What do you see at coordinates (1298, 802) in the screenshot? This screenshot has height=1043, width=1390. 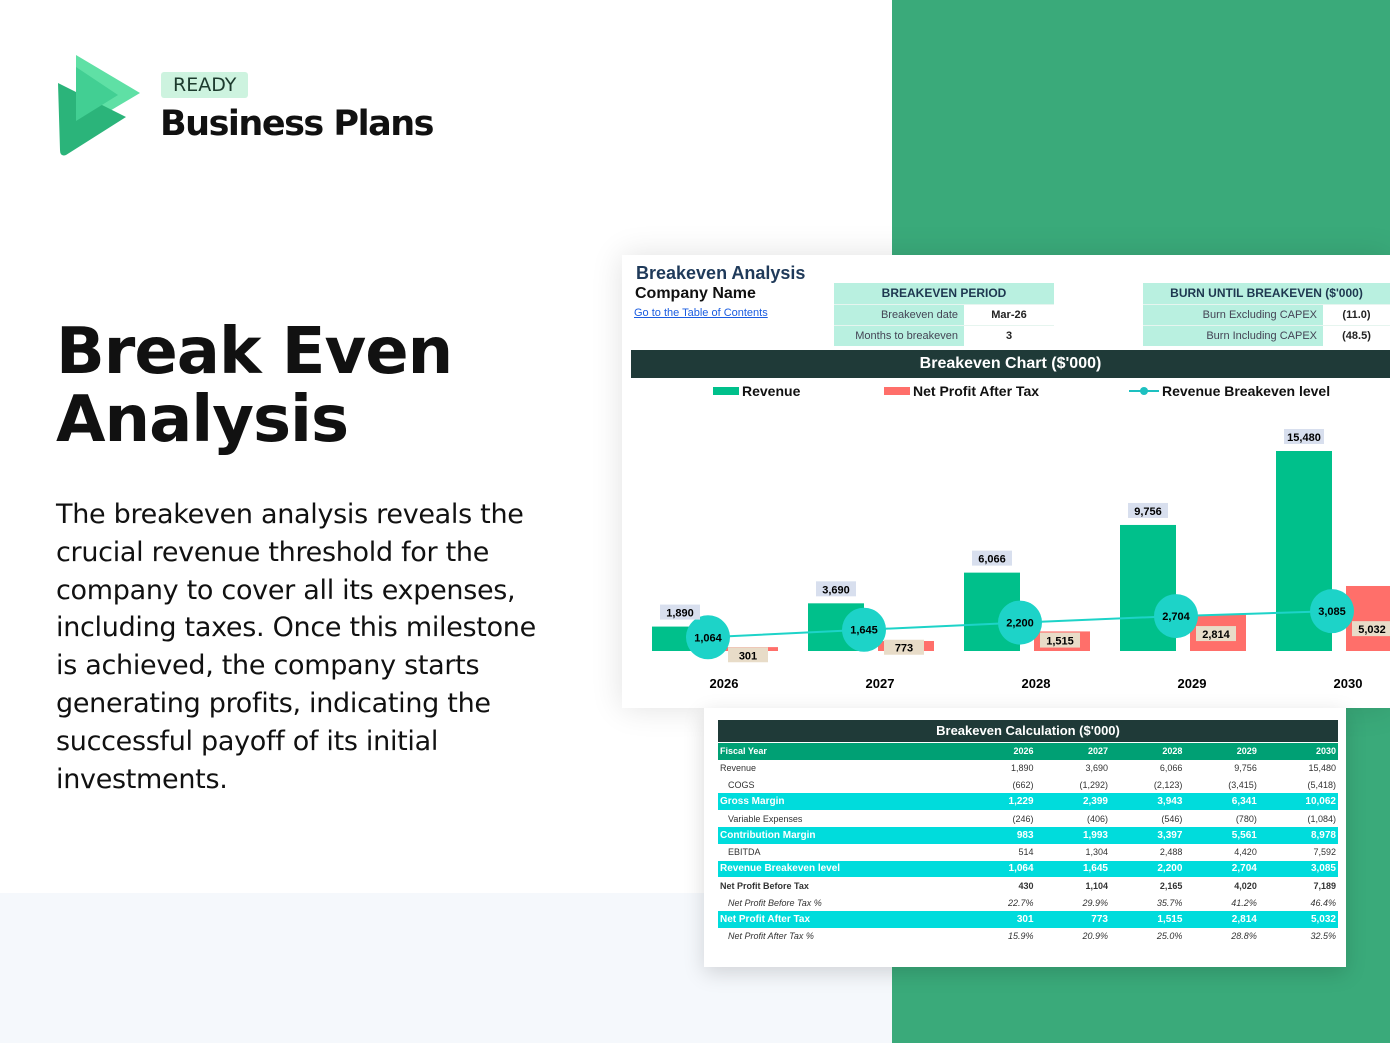 I see `table-cell: 10,062` at bounding box center [1298, 802].